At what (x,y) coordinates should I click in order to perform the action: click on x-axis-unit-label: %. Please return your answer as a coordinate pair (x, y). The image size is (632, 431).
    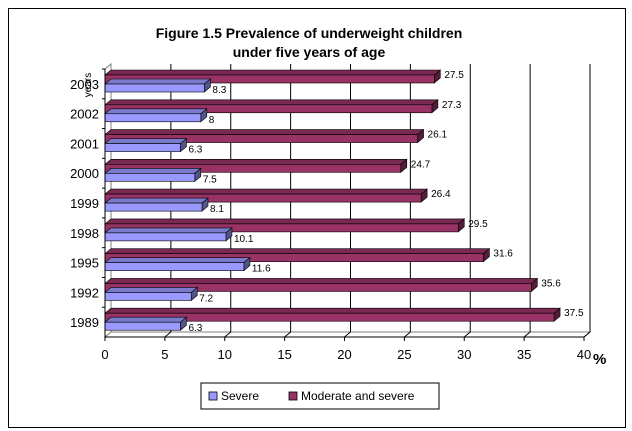
    Looking at the image, I should click on (599, 359).